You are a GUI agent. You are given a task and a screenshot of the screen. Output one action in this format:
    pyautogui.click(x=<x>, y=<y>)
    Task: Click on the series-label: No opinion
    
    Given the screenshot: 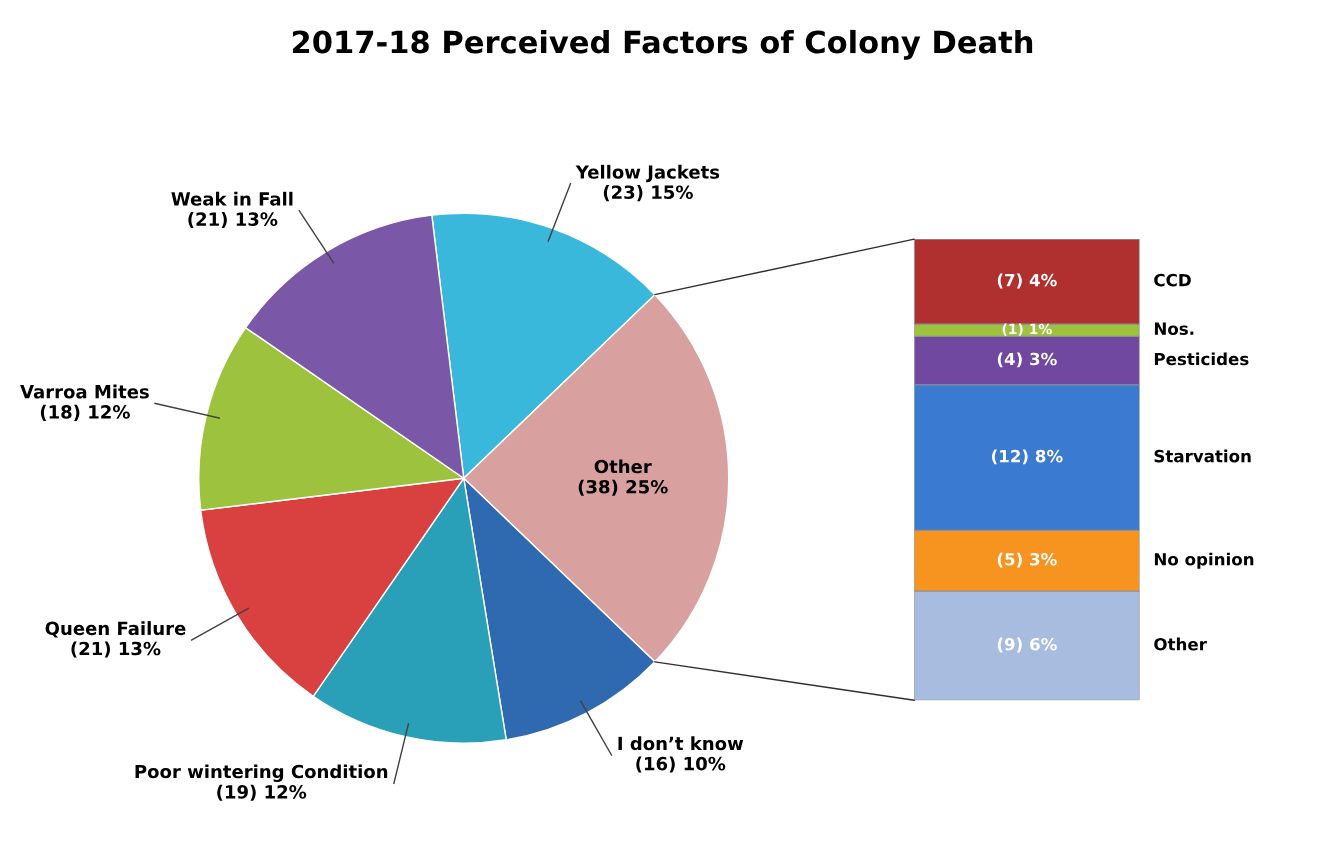 What is the action you would take?
    pyautogui.click(x=1204, y=560)
    